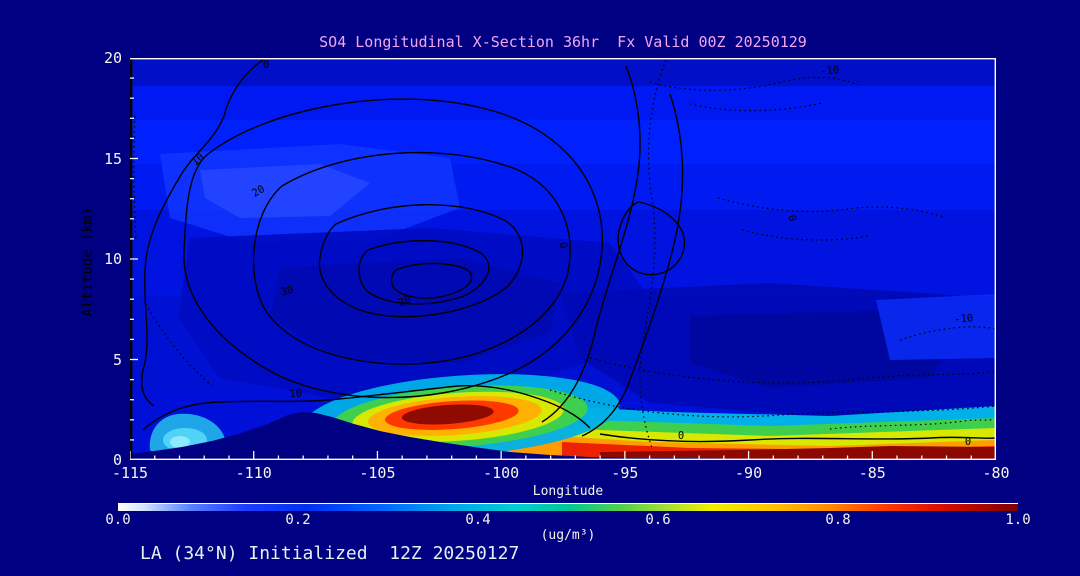 The image size is (1080, 576). What do you see at coordinates (117, 460) in the screenshot?
I see `y-tick-label: 0` at bounding box center [117, 460].